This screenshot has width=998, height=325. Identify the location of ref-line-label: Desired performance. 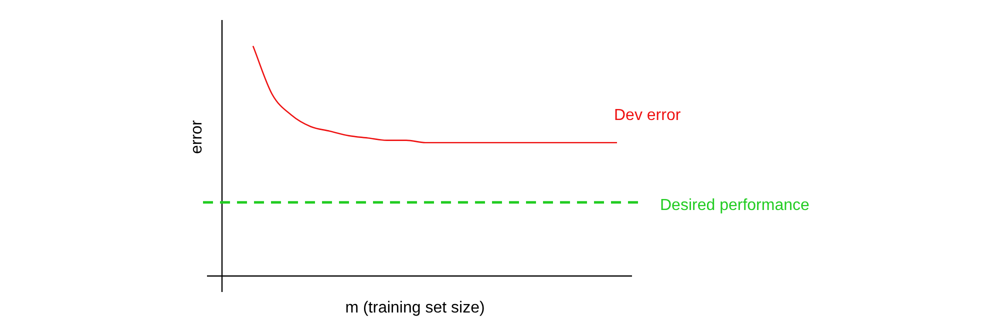
(735, 205).